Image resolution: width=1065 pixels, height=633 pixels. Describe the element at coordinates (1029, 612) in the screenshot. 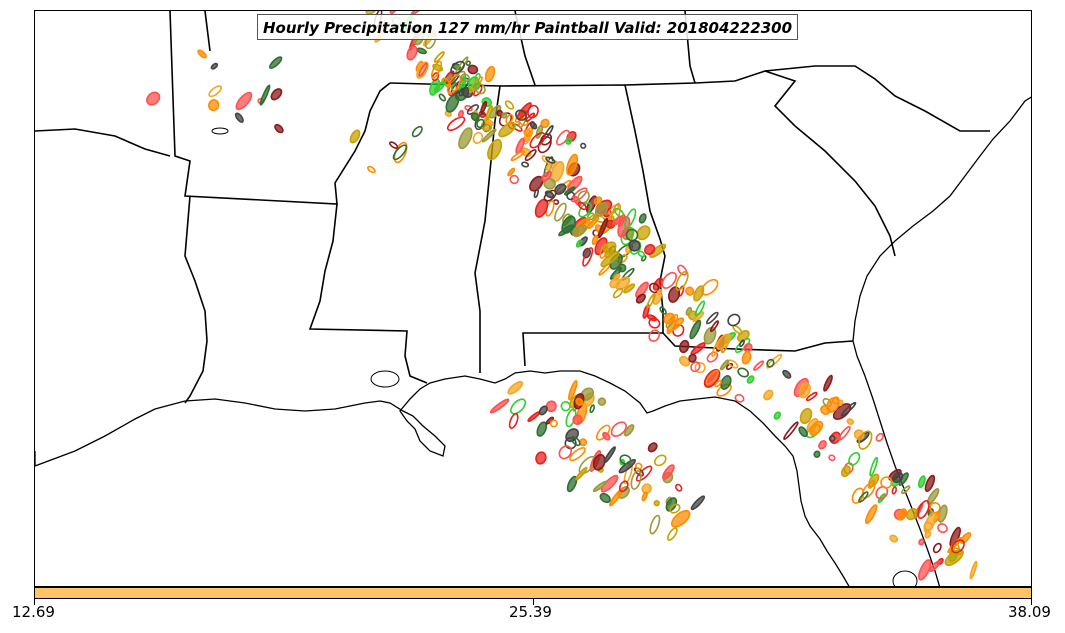

I see `colorbar-tick-max: 38.09` at that location.